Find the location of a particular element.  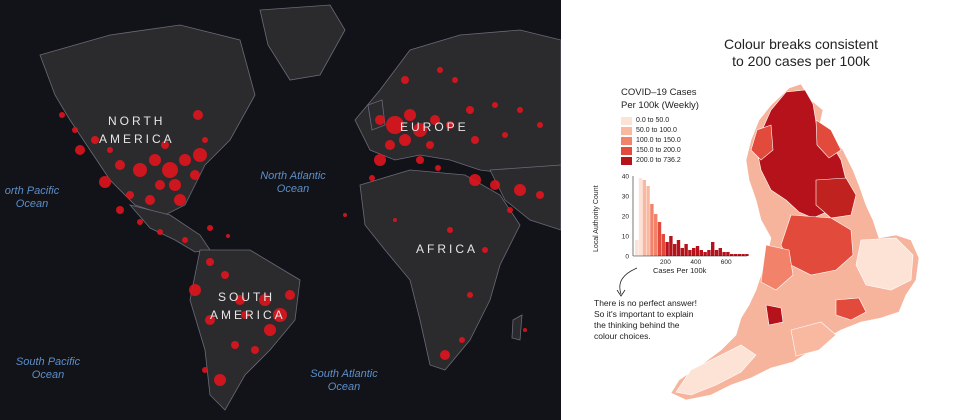

hist-y-label: Local Authority Count is located at coordinates (596, 218).